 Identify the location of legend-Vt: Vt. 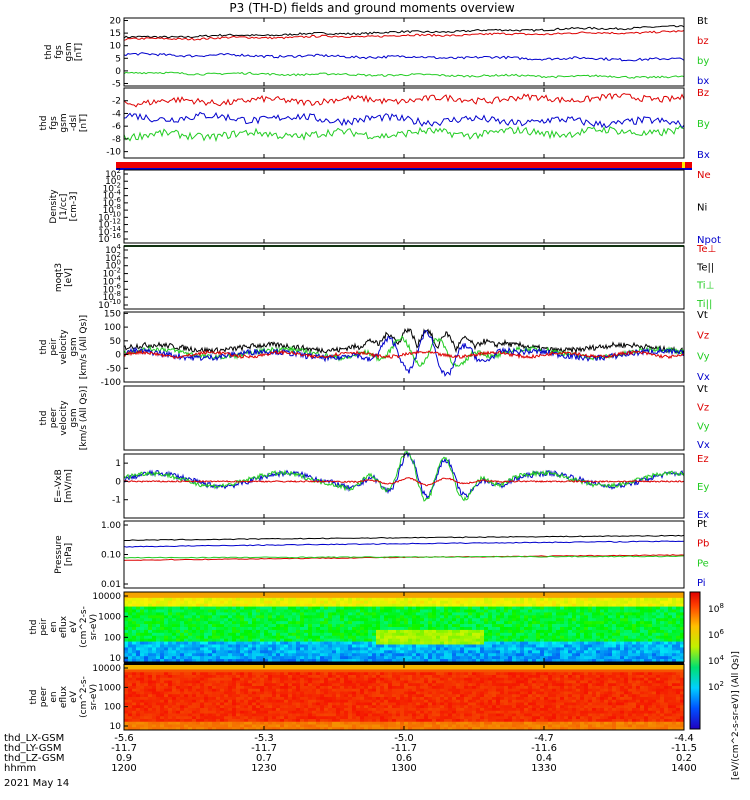
(702, 389).